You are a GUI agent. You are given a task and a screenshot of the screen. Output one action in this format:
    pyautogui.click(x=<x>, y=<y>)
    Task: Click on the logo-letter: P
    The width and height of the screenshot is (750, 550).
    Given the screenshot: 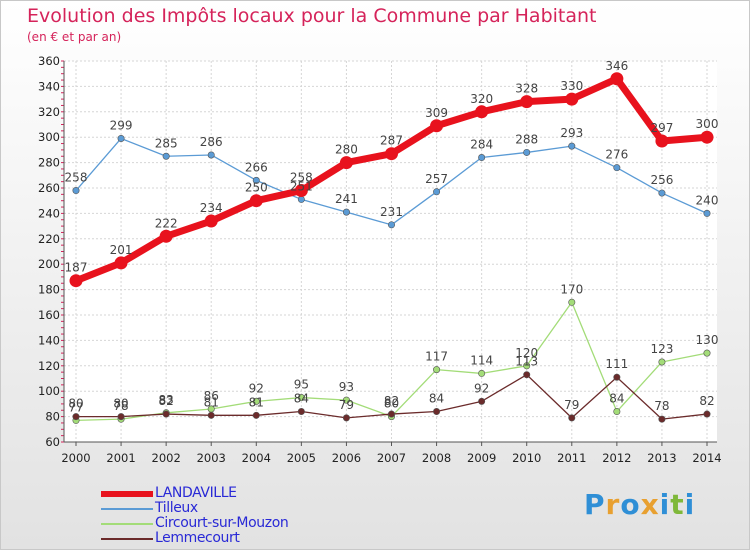 What is the action you would take?
    pyautogui.click(x=595, y=504)
    